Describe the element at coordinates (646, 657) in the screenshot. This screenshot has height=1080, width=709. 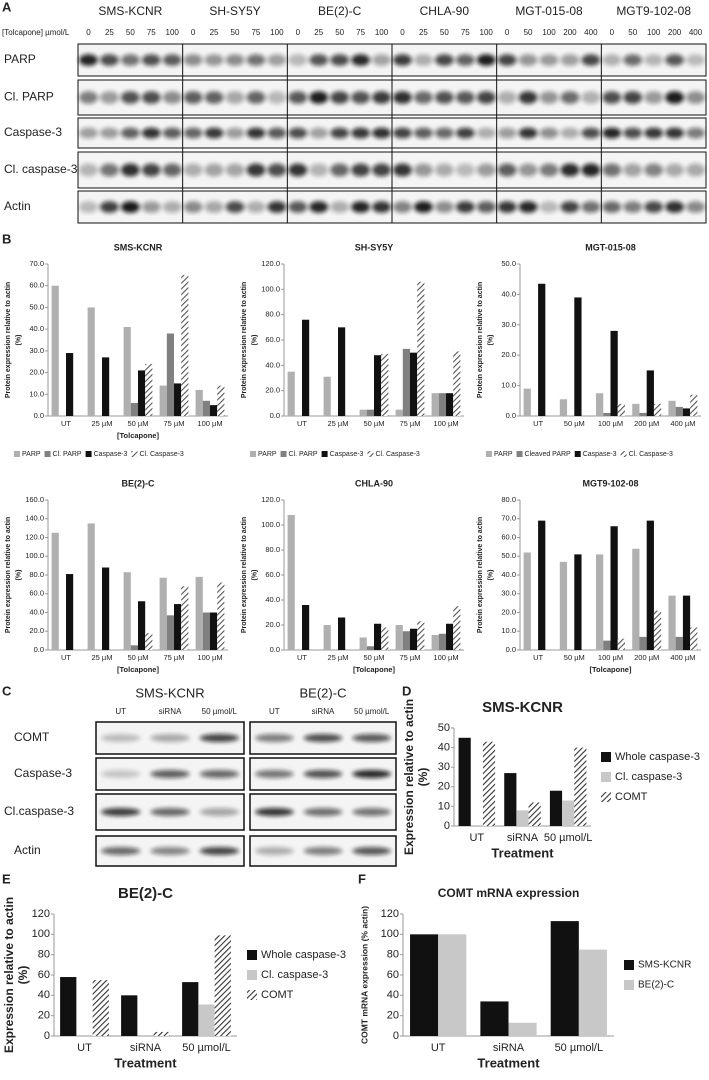
I see `x-tick-label: 200 µM` at that location.